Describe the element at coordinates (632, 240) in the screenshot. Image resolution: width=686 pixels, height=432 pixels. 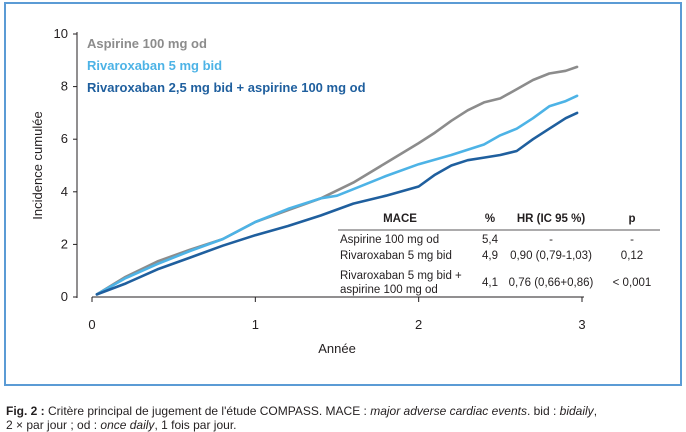
I see `table-cell-p: -` at that location.